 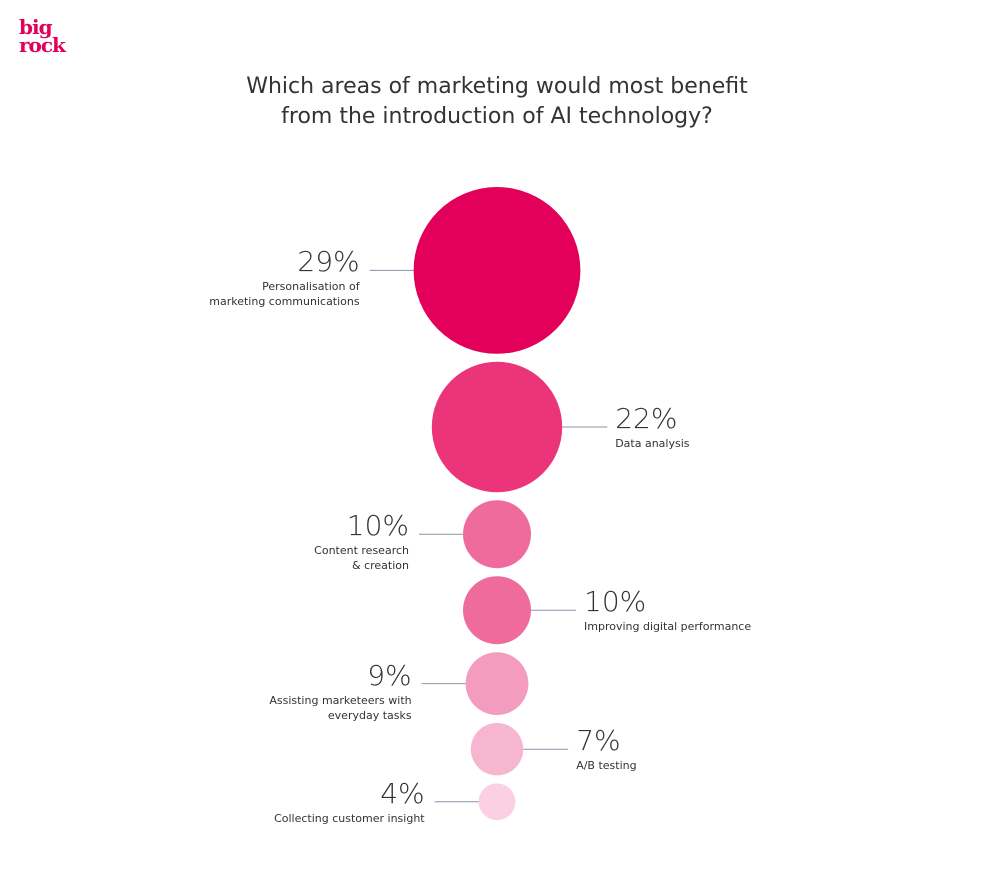 What do you see at coordinates (652, 443) in the screenshot?
I see `category-label: Data analysis` at bounding box center [652, 443].